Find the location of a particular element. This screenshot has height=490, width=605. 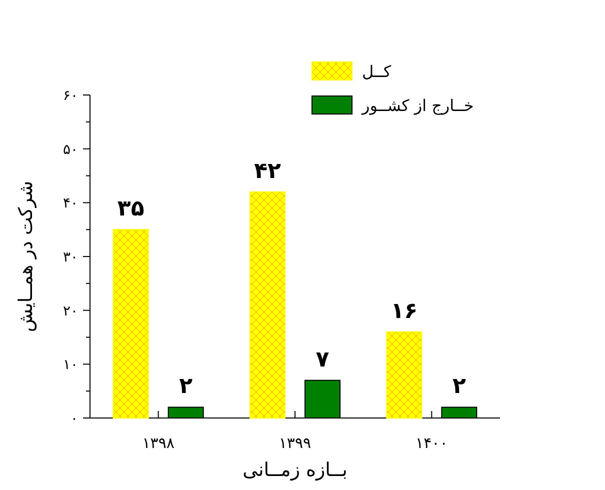

x-tick-label: ۱۳۹۹ is located at coordinates (295, 443).